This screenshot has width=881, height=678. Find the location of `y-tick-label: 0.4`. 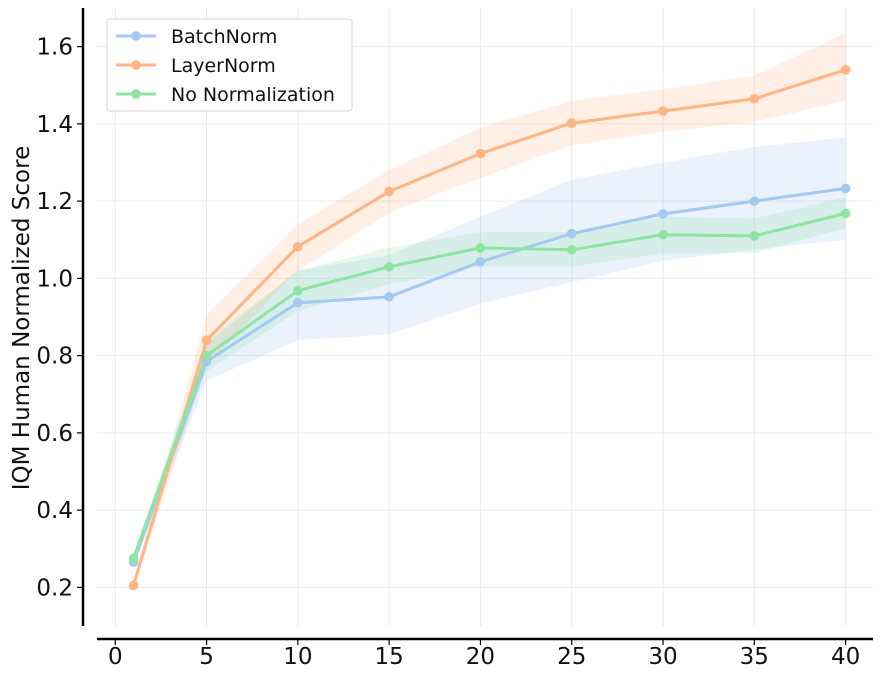

y-tick-label: 0.4 is located at coordinates (54, 511).